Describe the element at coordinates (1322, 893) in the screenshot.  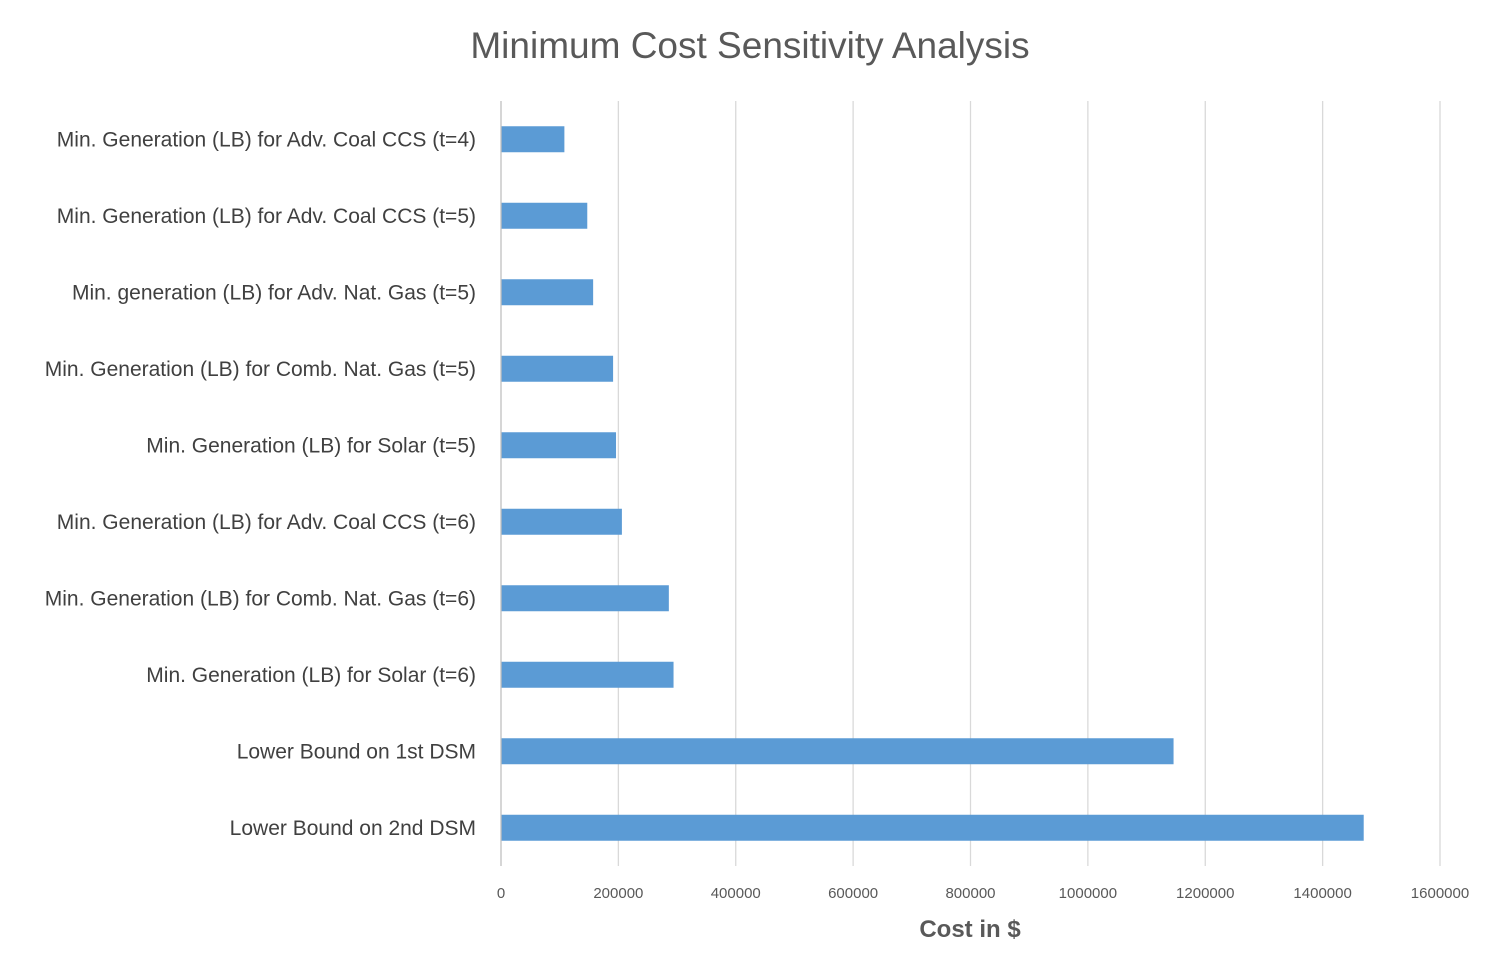
I see `x-tick-label: 1400000` at that location.